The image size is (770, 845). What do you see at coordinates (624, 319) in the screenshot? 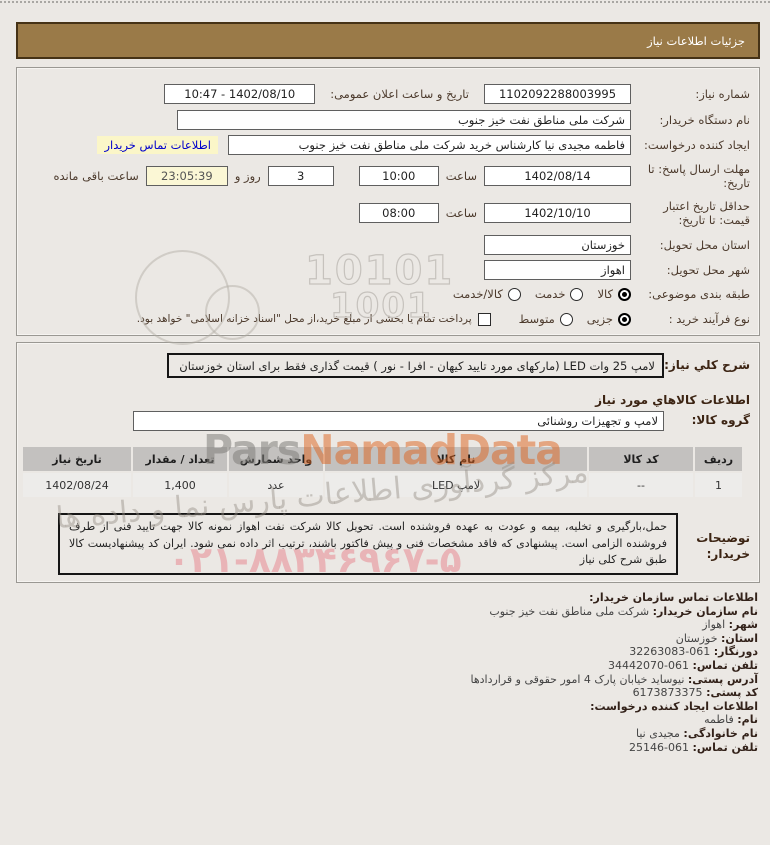
I see `radio-minor` at bounding box center [624, 319].